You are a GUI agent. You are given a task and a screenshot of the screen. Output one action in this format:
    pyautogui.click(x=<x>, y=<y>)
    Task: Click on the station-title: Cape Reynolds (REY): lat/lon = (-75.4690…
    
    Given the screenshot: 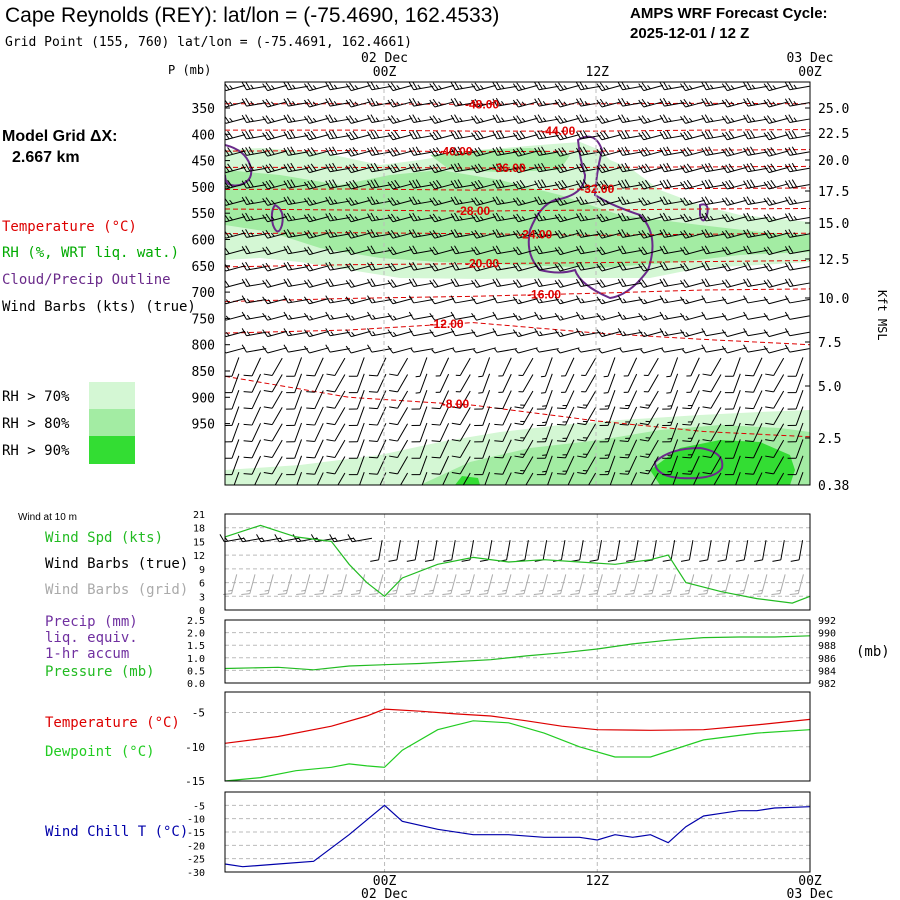 What is the action you would take?
    pyautogui.click(x=252, y=15)
    